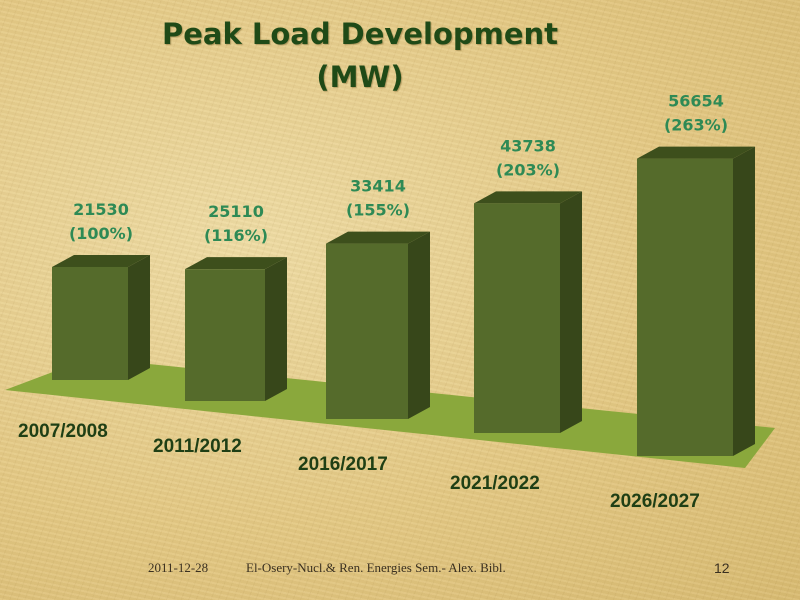 This screenshot has height=600, width=800. What do you see at coordinates (360, 77) in the screenshot?
I see `chart-title-unit: (MW)` at bounding box center [360, 77].